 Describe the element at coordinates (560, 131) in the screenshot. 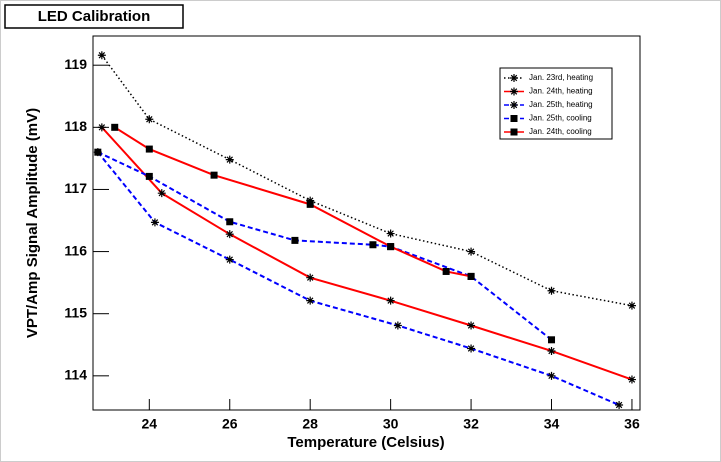

I see `legend-label: Jan. 24th, cooling` at that location.